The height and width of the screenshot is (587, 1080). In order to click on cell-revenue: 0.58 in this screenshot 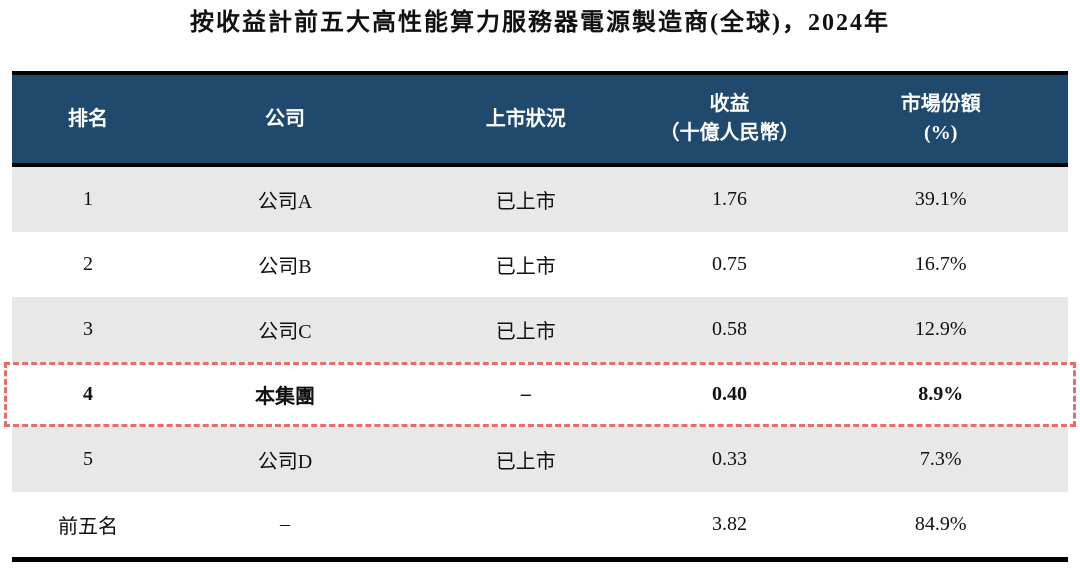, I will do `click(730, 329)`.